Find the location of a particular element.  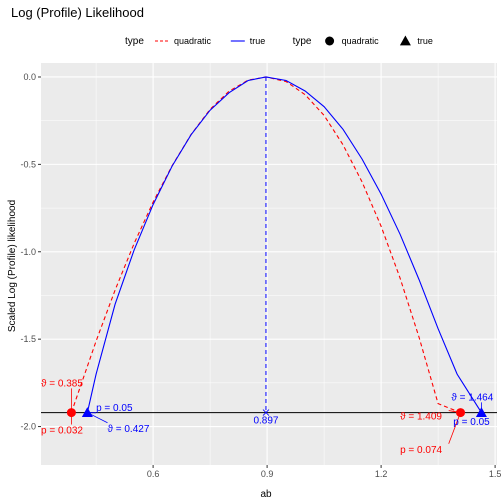

mle-cross is located at coordinates (266, 412).